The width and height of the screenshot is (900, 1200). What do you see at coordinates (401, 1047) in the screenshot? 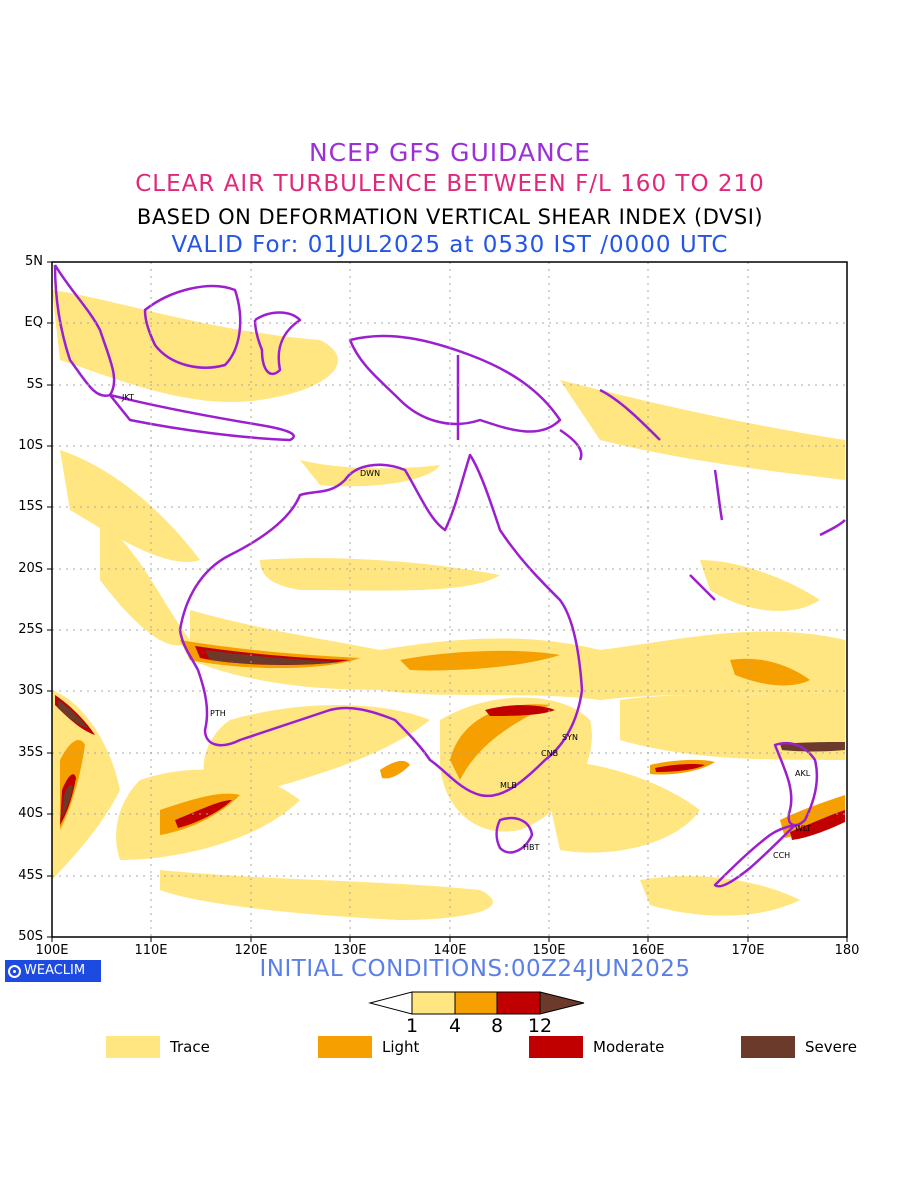
I see `legend-label: Light` at bounding box center [401, 1047].